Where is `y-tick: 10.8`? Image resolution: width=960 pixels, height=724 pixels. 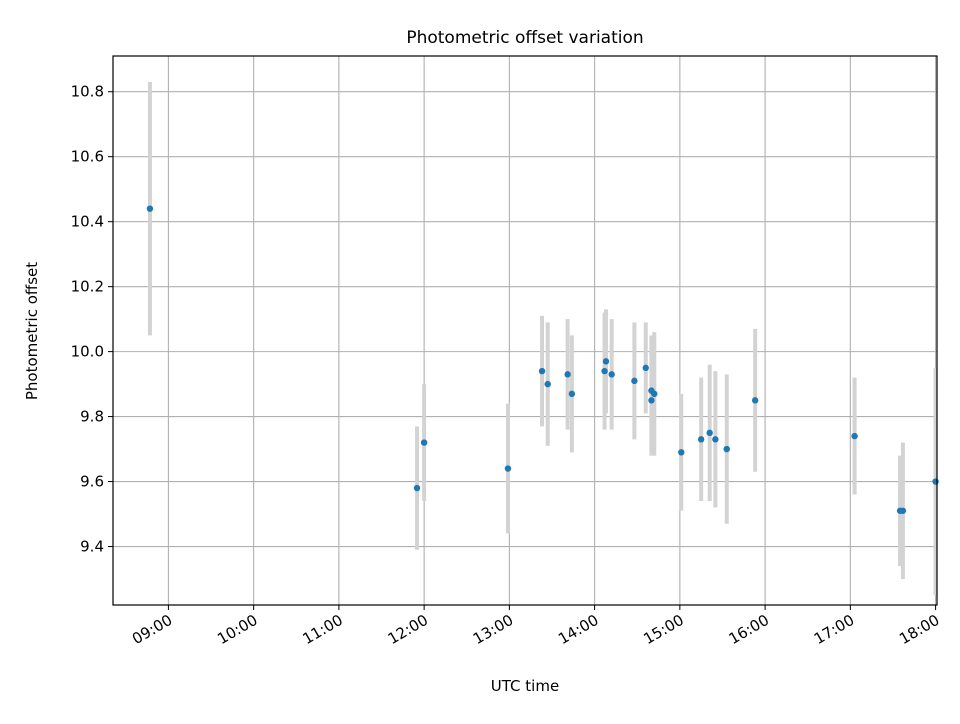
y-tick: 10.8 is located at coordinates (92, 92).